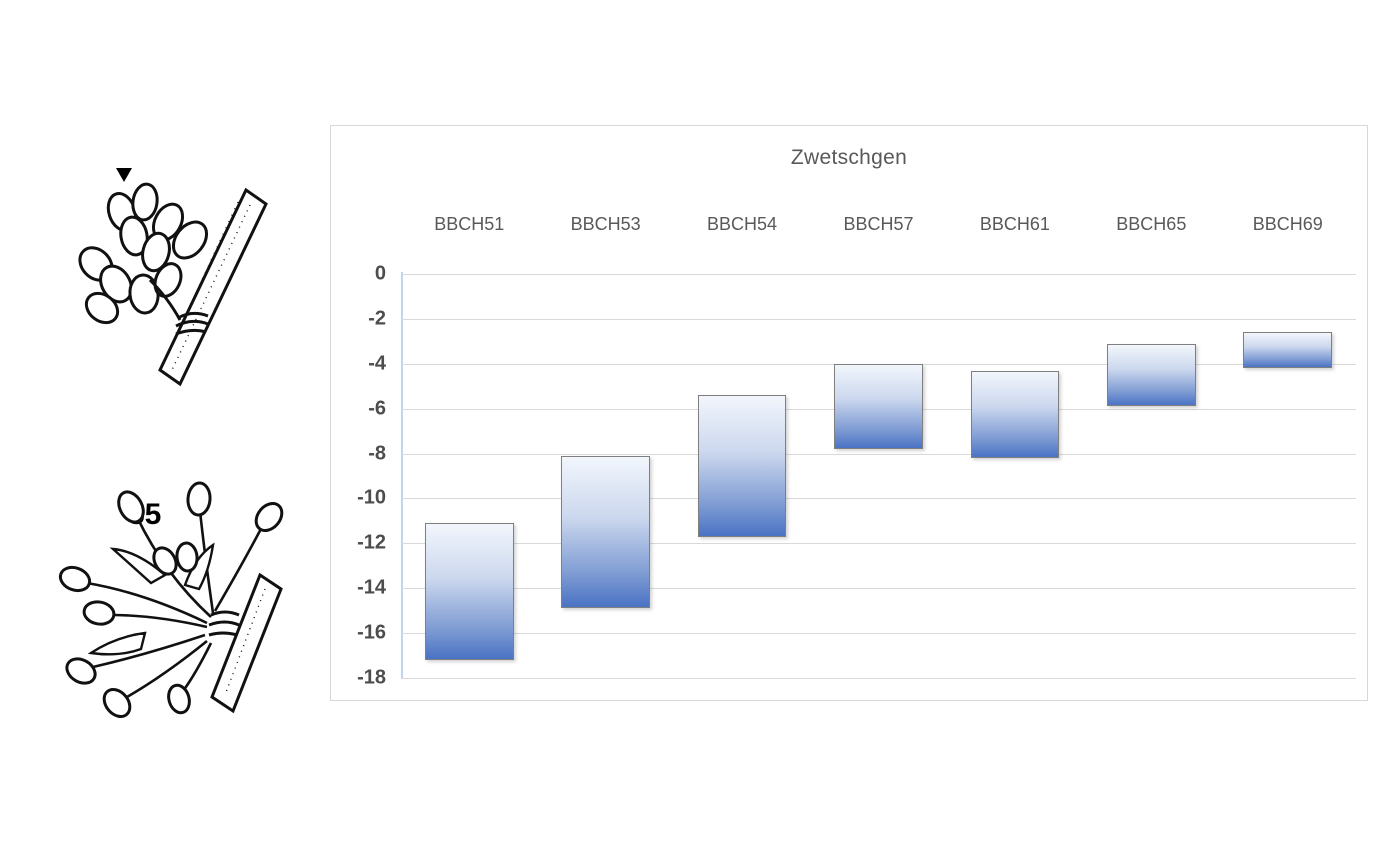  Describe the element at coordinates (377, 363) in the screenshot. I see `y-axis-tick-label: -4` at that location.